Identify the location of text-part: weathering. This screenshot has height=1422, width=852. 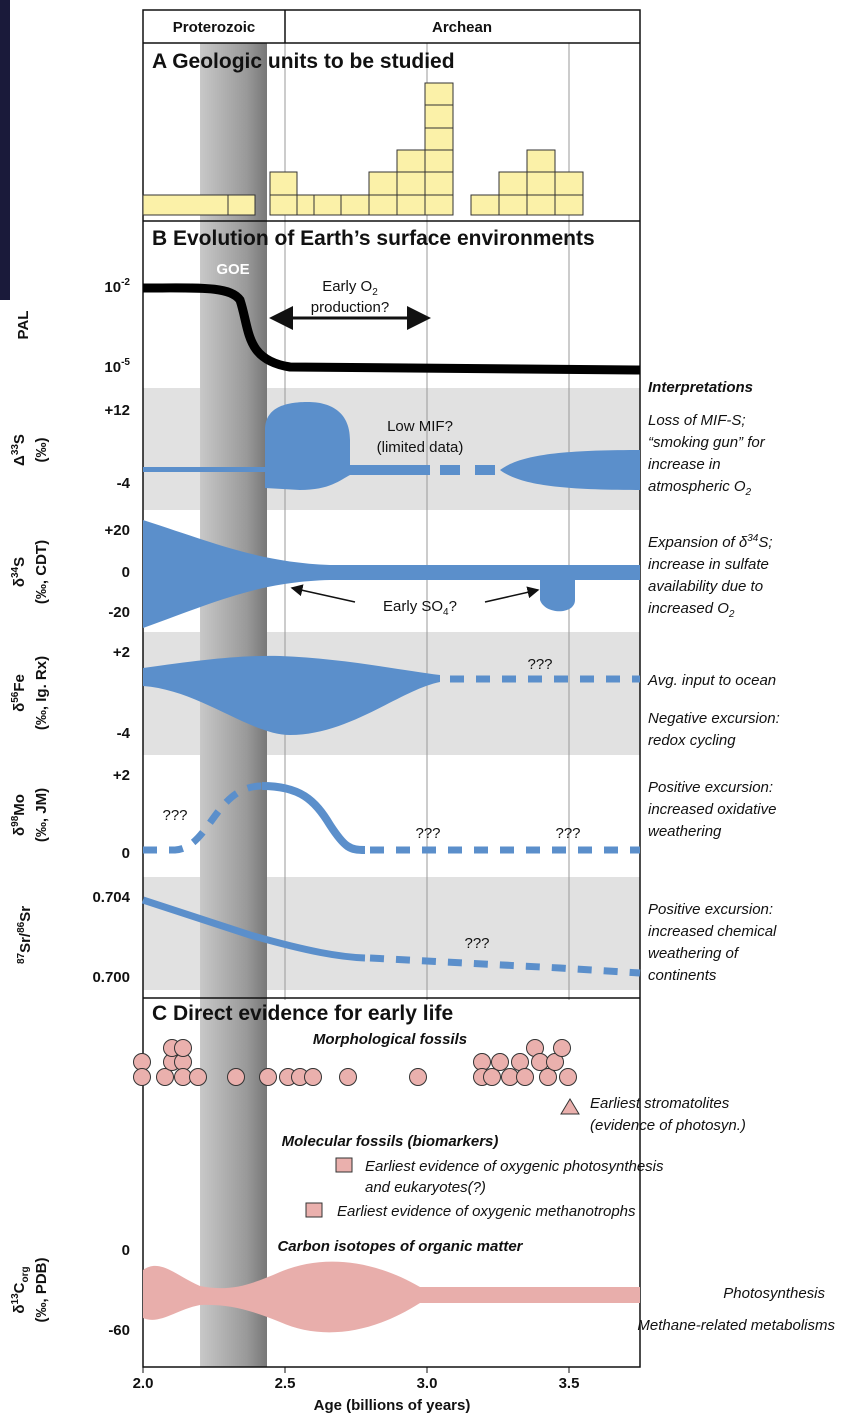
(685, 831).